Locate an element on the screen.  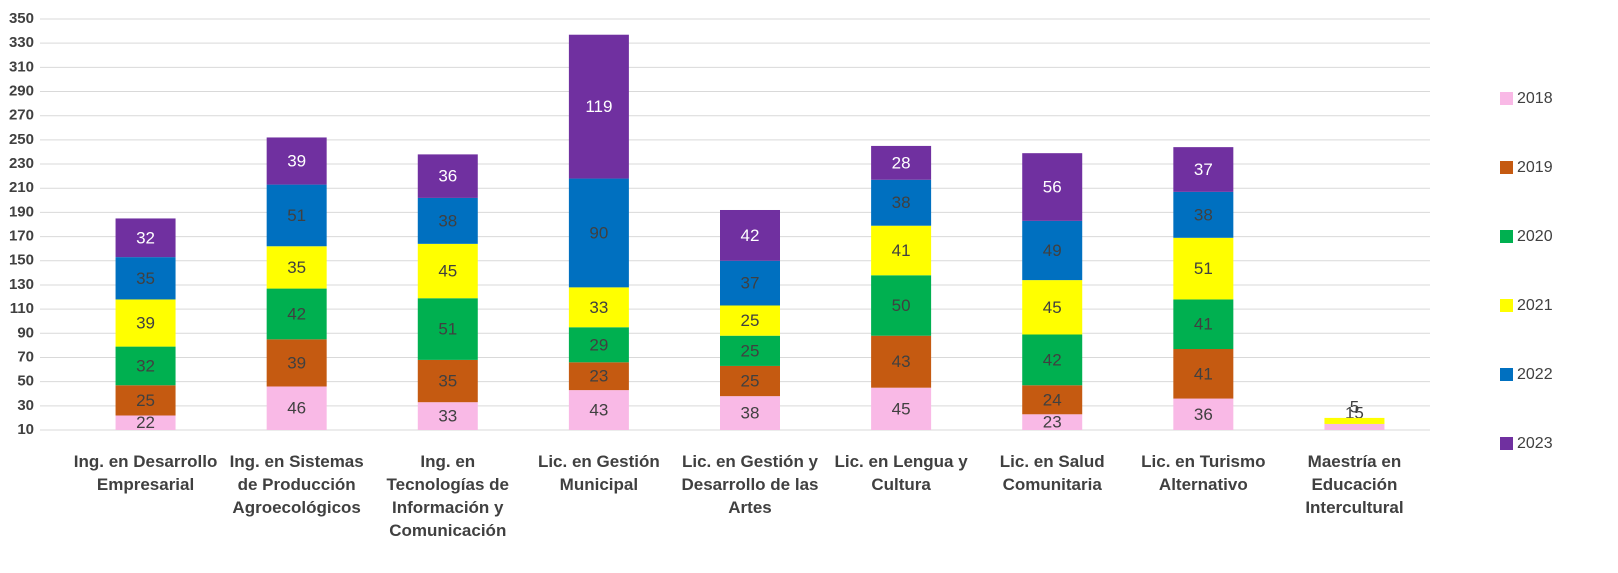
y-tick-label: 90 is located at coordinates (25, 332).